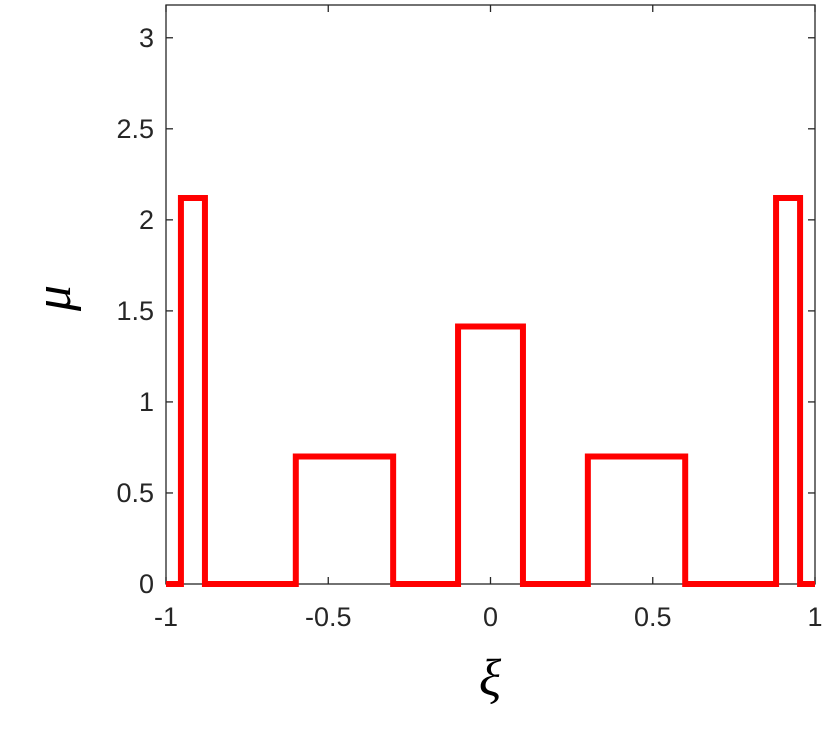  I want to click on y-tick-label: 2, so click(146, 220).